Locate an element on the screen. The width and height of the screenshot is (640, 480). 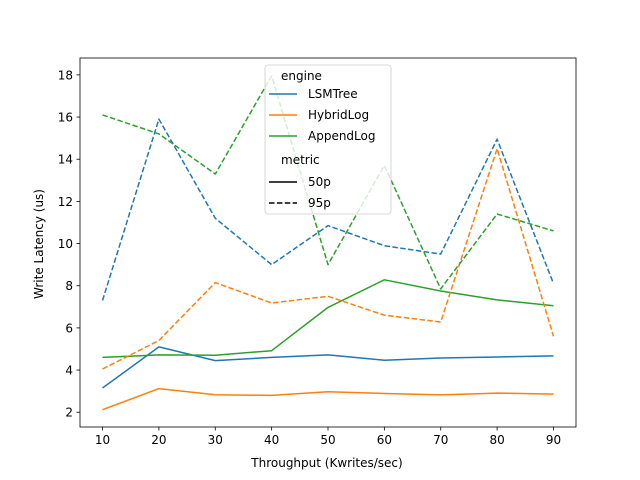
y-tick-label: 10 is located at coordinates (65, 244).